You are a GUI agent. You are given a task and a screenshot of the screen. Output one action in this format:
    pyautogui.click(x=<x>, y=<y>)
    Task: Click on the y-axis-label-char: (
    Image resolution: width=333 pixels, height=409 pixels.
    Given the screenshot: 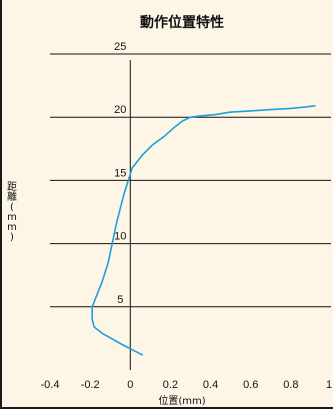 What is the action you would take?
    pyautogui.click(x=12, y=207)
    